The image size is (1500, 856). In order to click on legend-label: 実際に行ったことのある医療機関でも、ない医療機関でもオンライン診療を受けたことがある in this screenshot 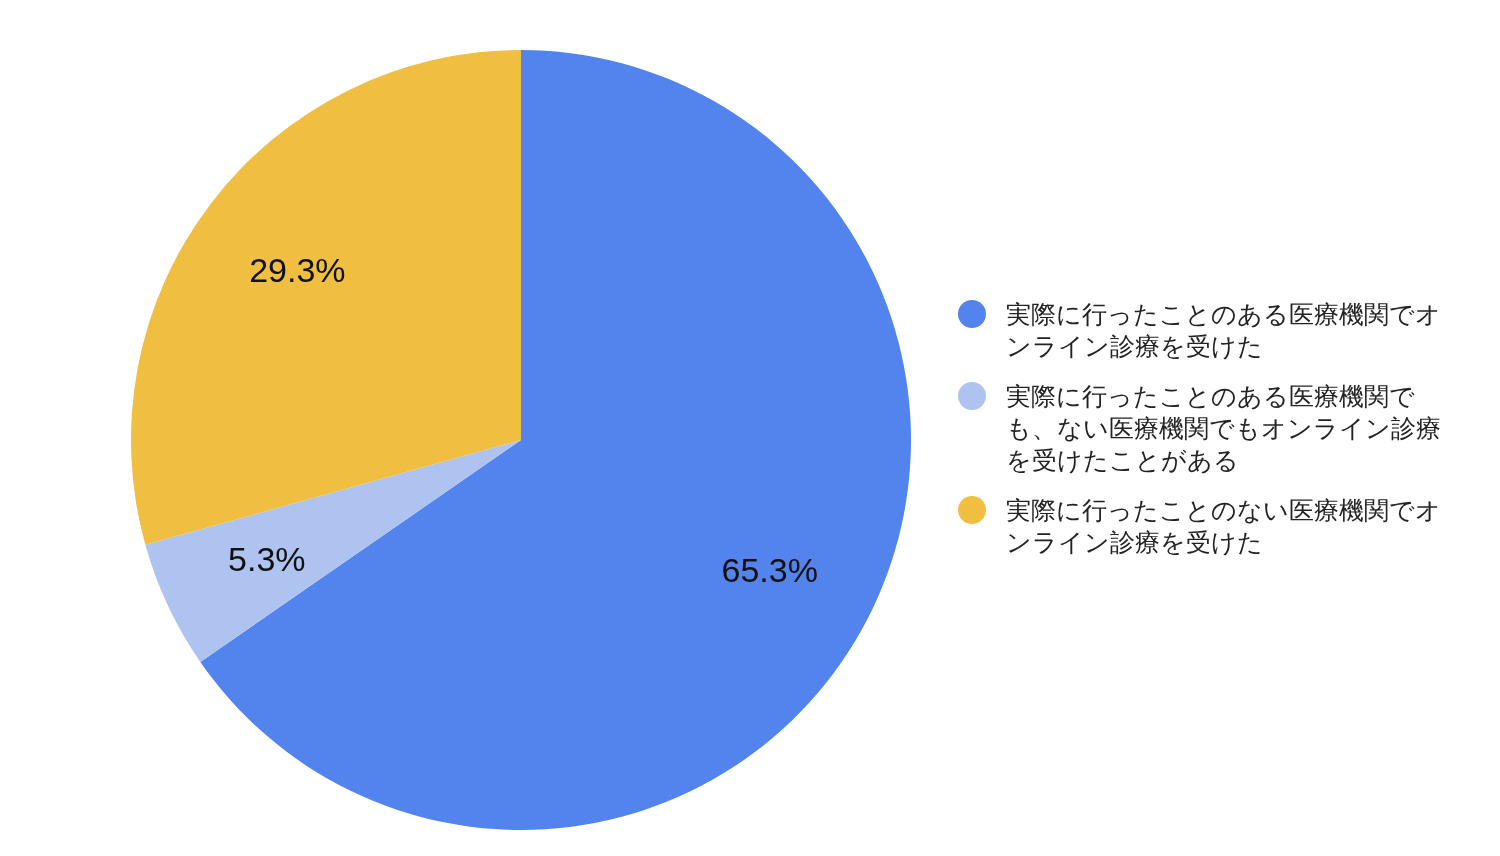, I will do `click(1224, 428)`.